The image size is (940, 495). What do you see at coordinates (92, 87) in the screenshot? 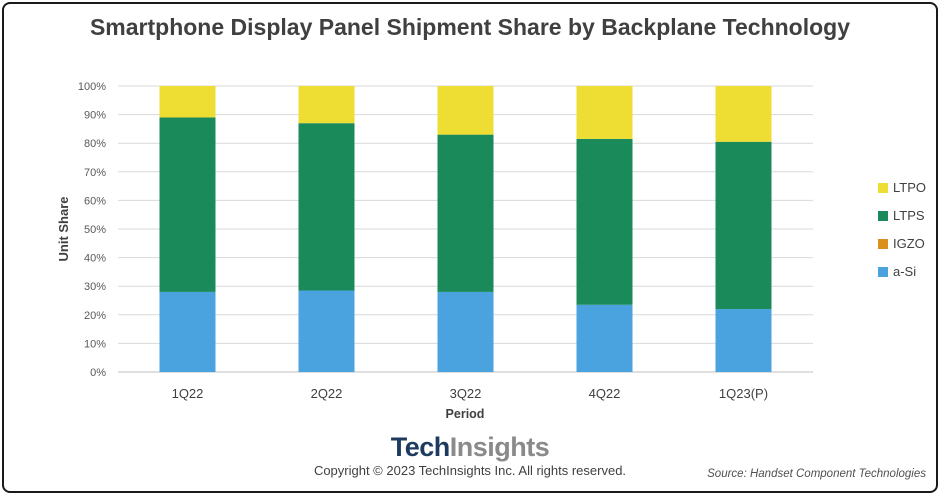
I see `y-tick-label: 100%` at bounding box center [92, 87].